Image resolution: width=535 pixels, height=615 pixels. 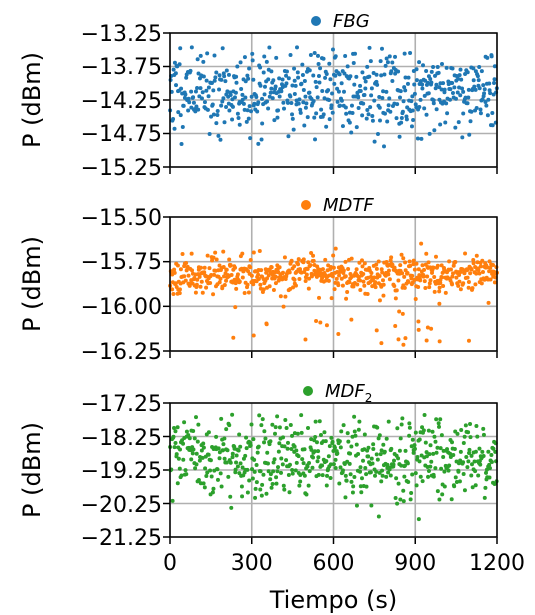 I want to click on axes-frame-fbg, so click(x=333, y=100).